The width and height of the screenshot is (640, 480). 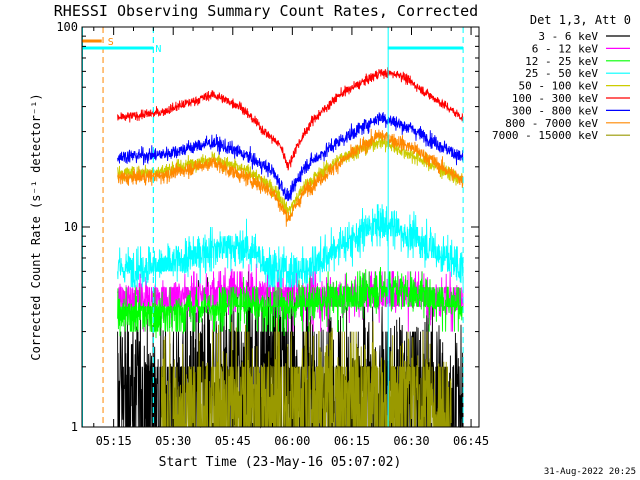 I want to click on x-tick-label: 06:45, so click(x=471, y=441).